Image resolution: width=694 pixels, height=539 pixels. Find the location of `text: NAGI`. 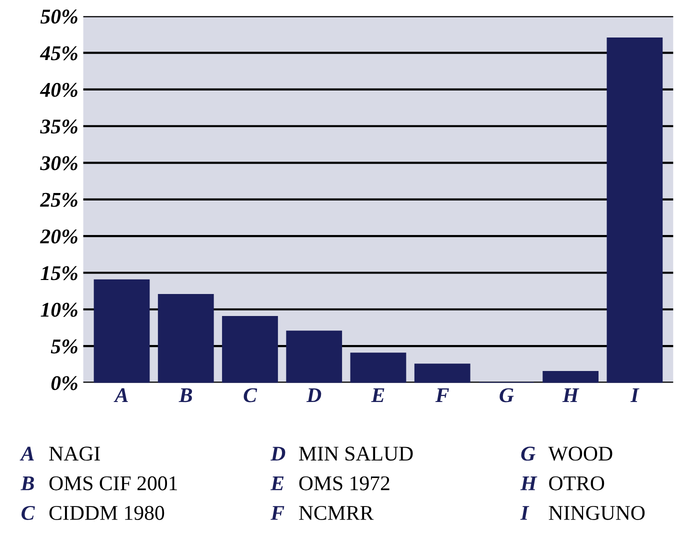

text: NAGI is located at coordinates (74, 453).